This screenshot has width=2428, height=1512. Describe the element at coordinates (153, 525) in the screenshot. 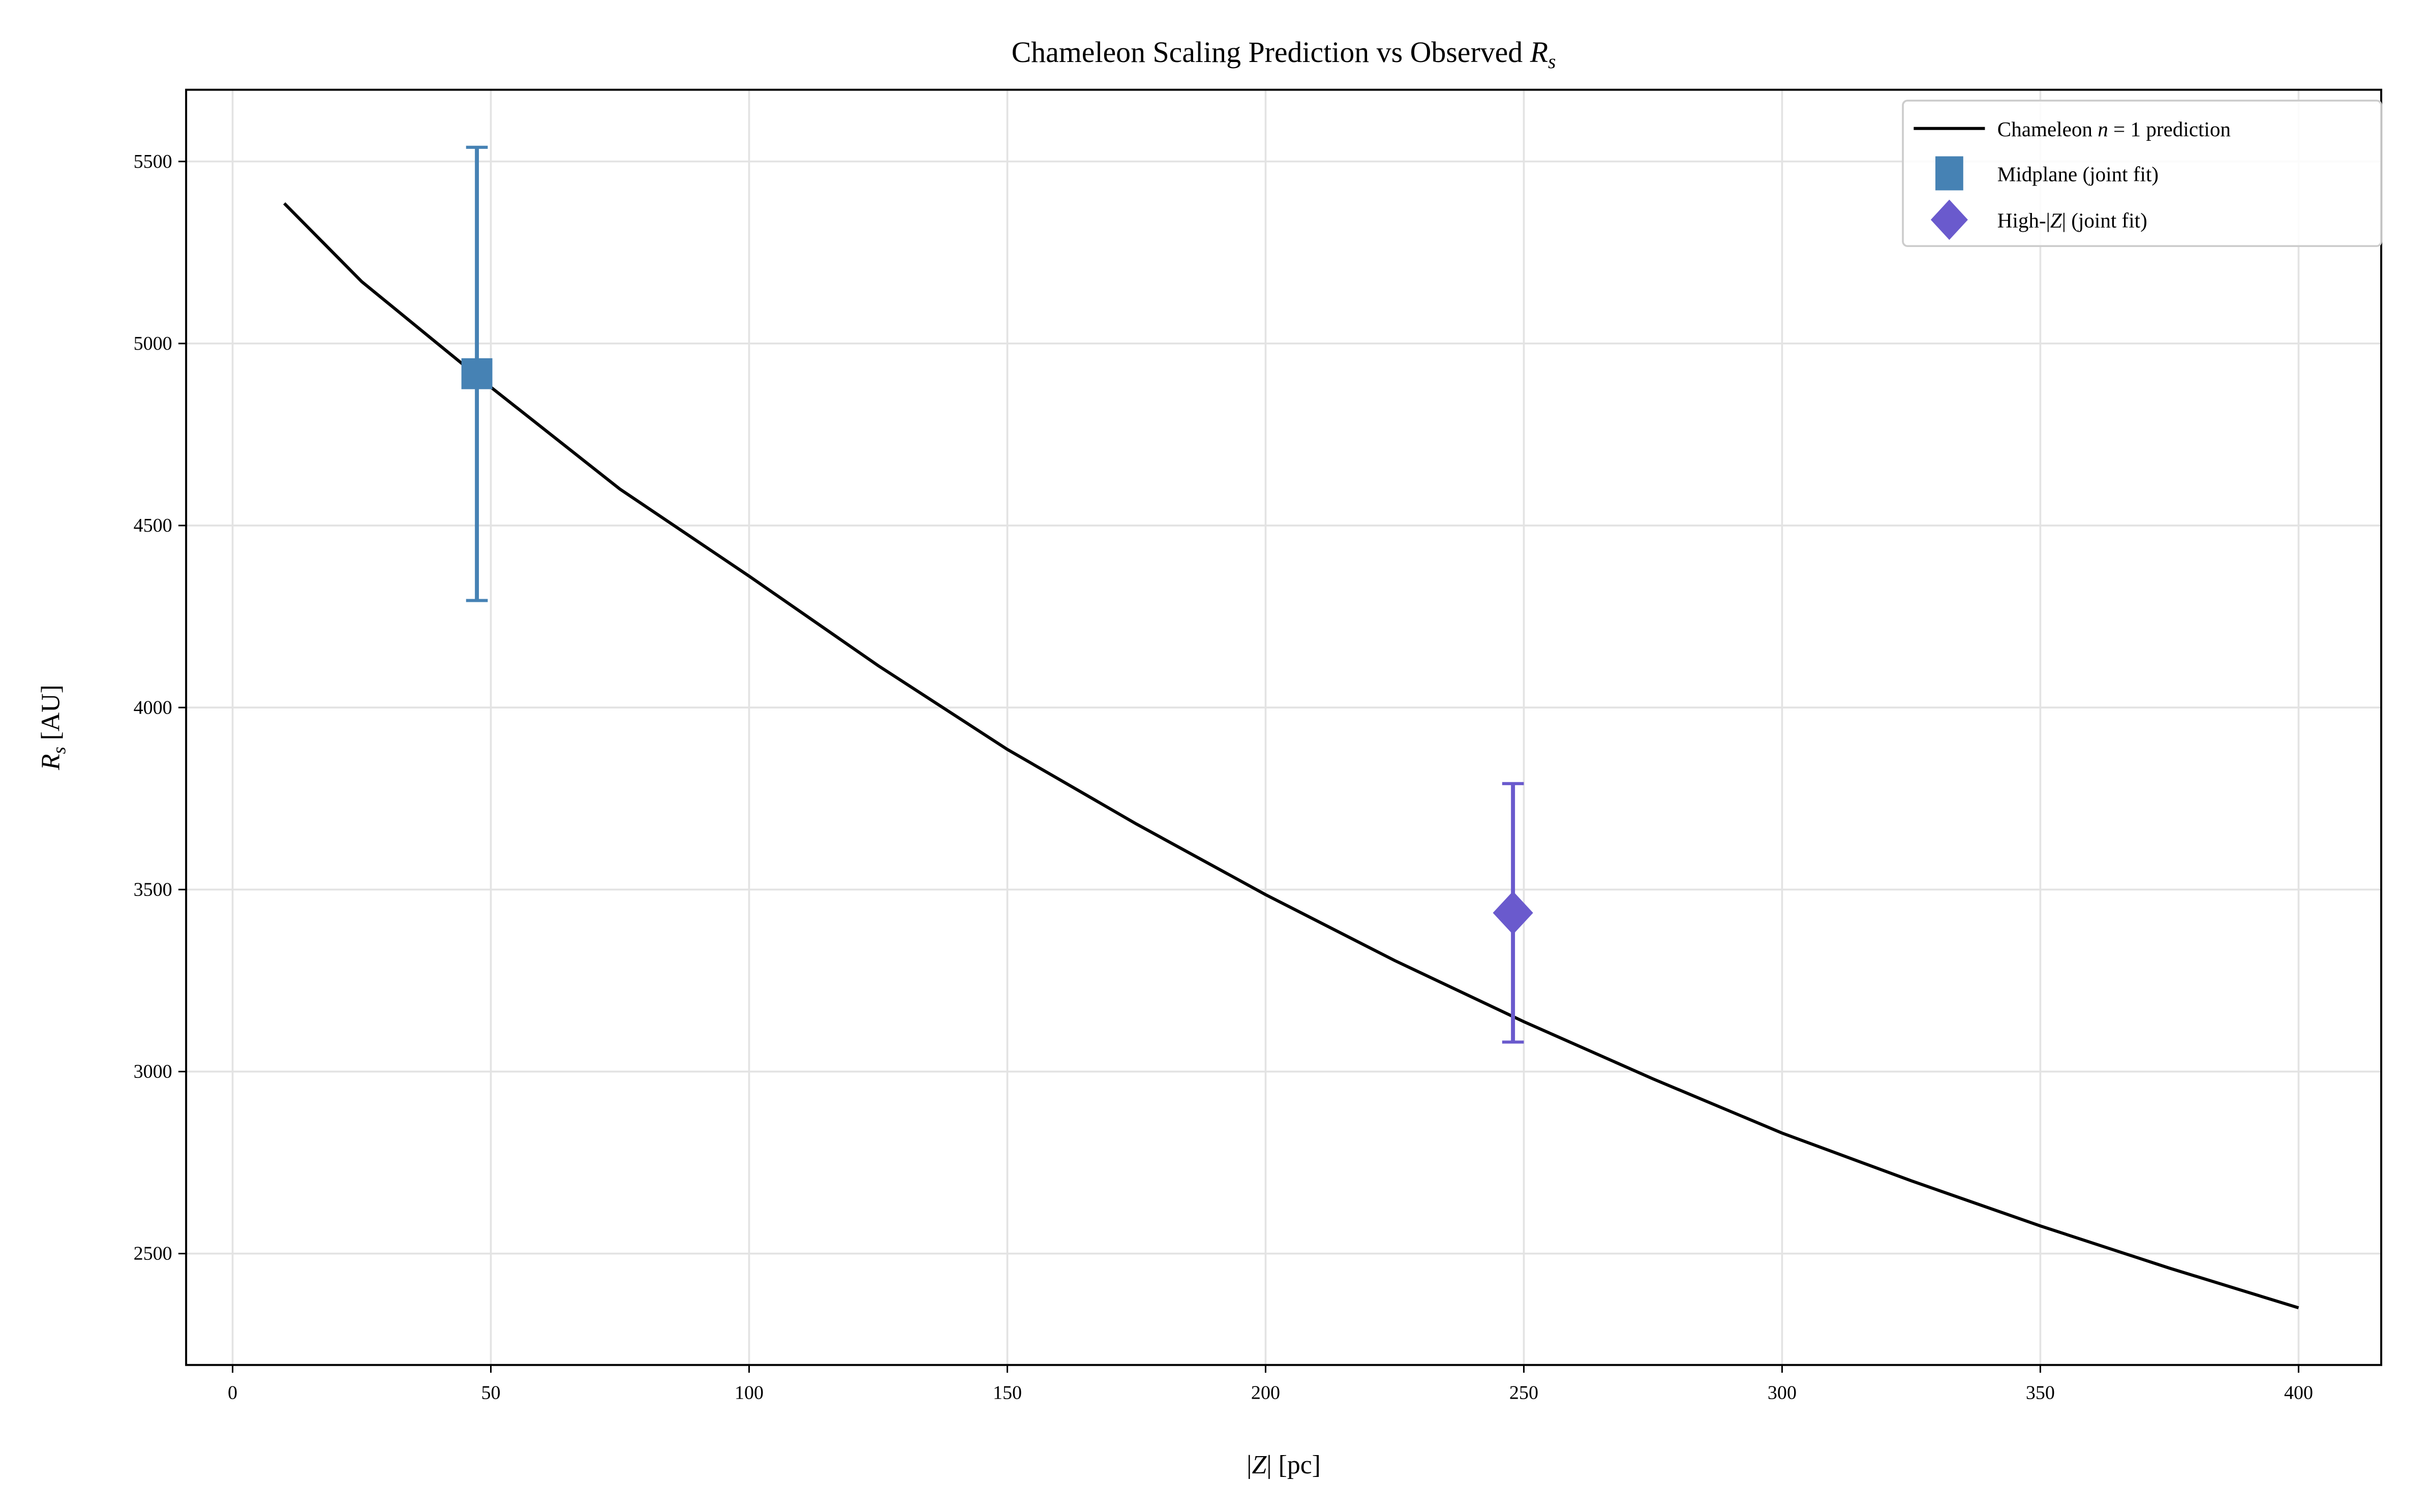

I see `y-tick-label: 4500` at that location.